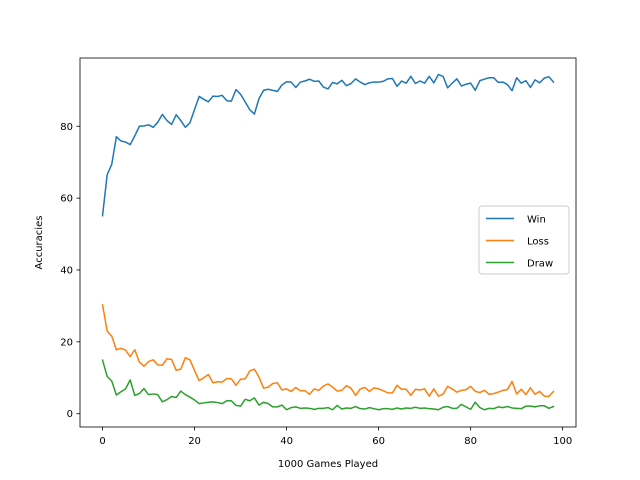  What do you see at coordinates (562, 441) in the screenshot?
I see `x-tick-label: 100` at bounding box center [562, 441].